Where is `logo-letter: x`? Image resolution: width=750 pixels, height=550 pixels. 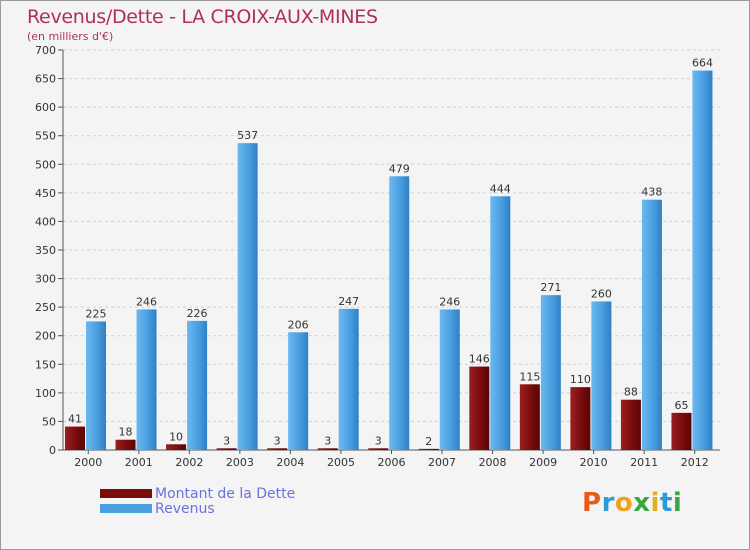
logo-letter: x is located at coordinates (642, 503).